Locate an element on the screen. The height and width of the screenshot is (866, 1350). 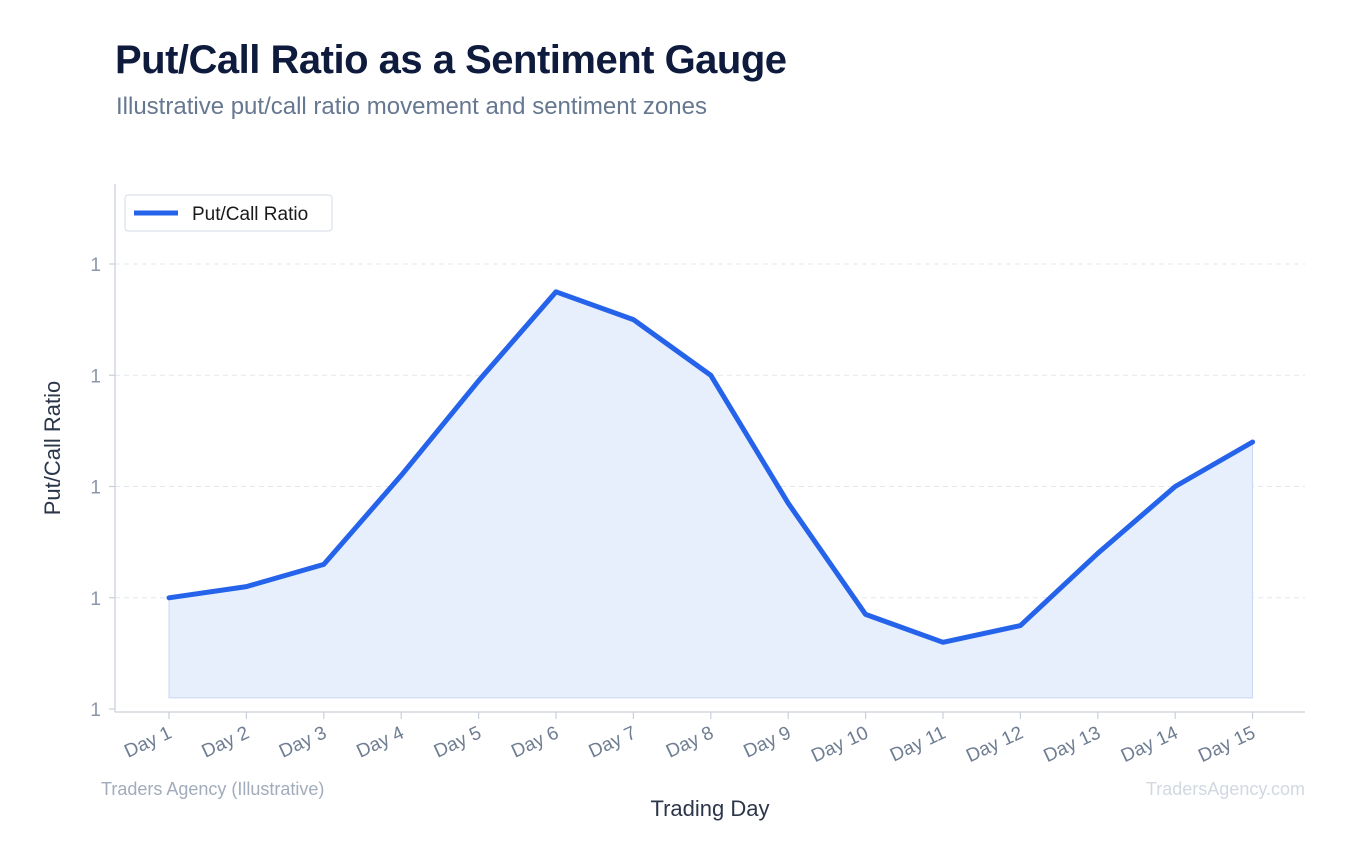
x-tick-label: Day 5 is located at coordinates (458, 742).